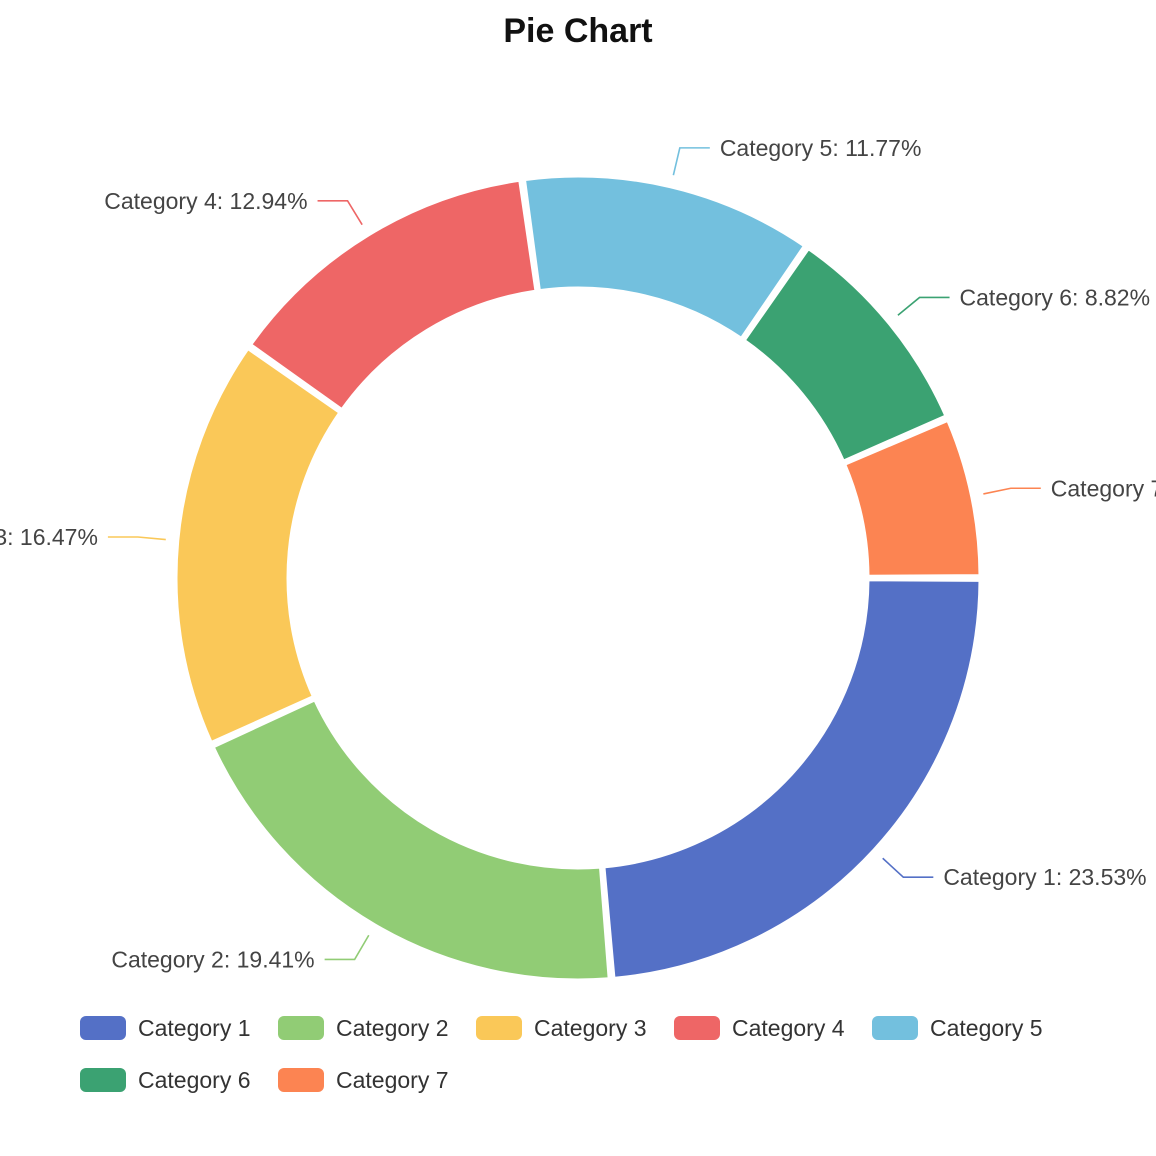 The height and width of the screenshot is (1156, 1156). Describe the element at coordinates (986, 1028) in the screenshot. I see `legend-label-5: Category 5` at that location.